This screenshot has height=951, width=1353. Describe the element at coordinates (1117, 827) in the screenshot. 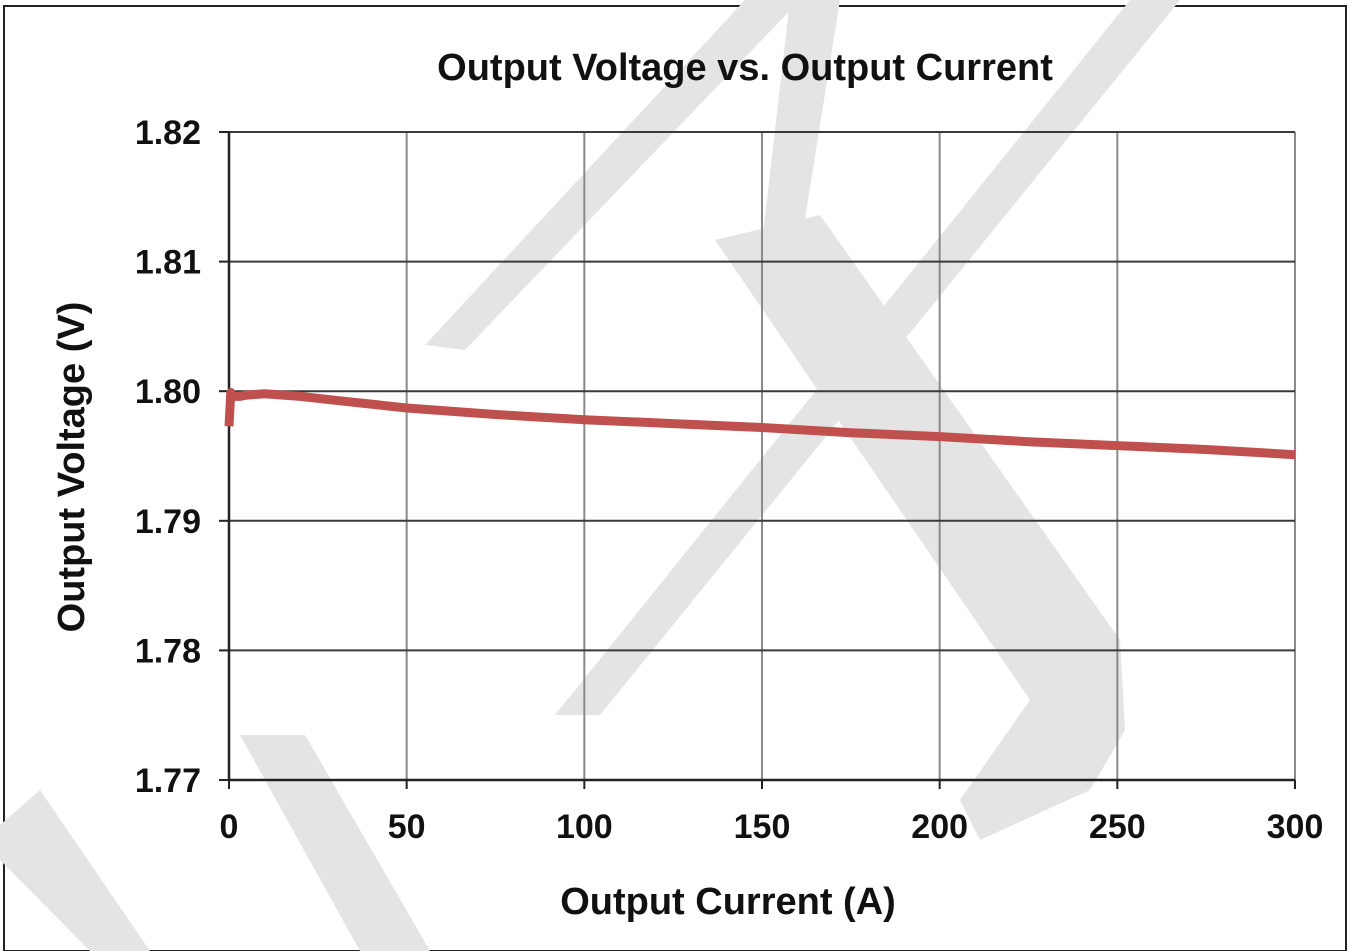

I see `x-tick-label: 250` at that location.